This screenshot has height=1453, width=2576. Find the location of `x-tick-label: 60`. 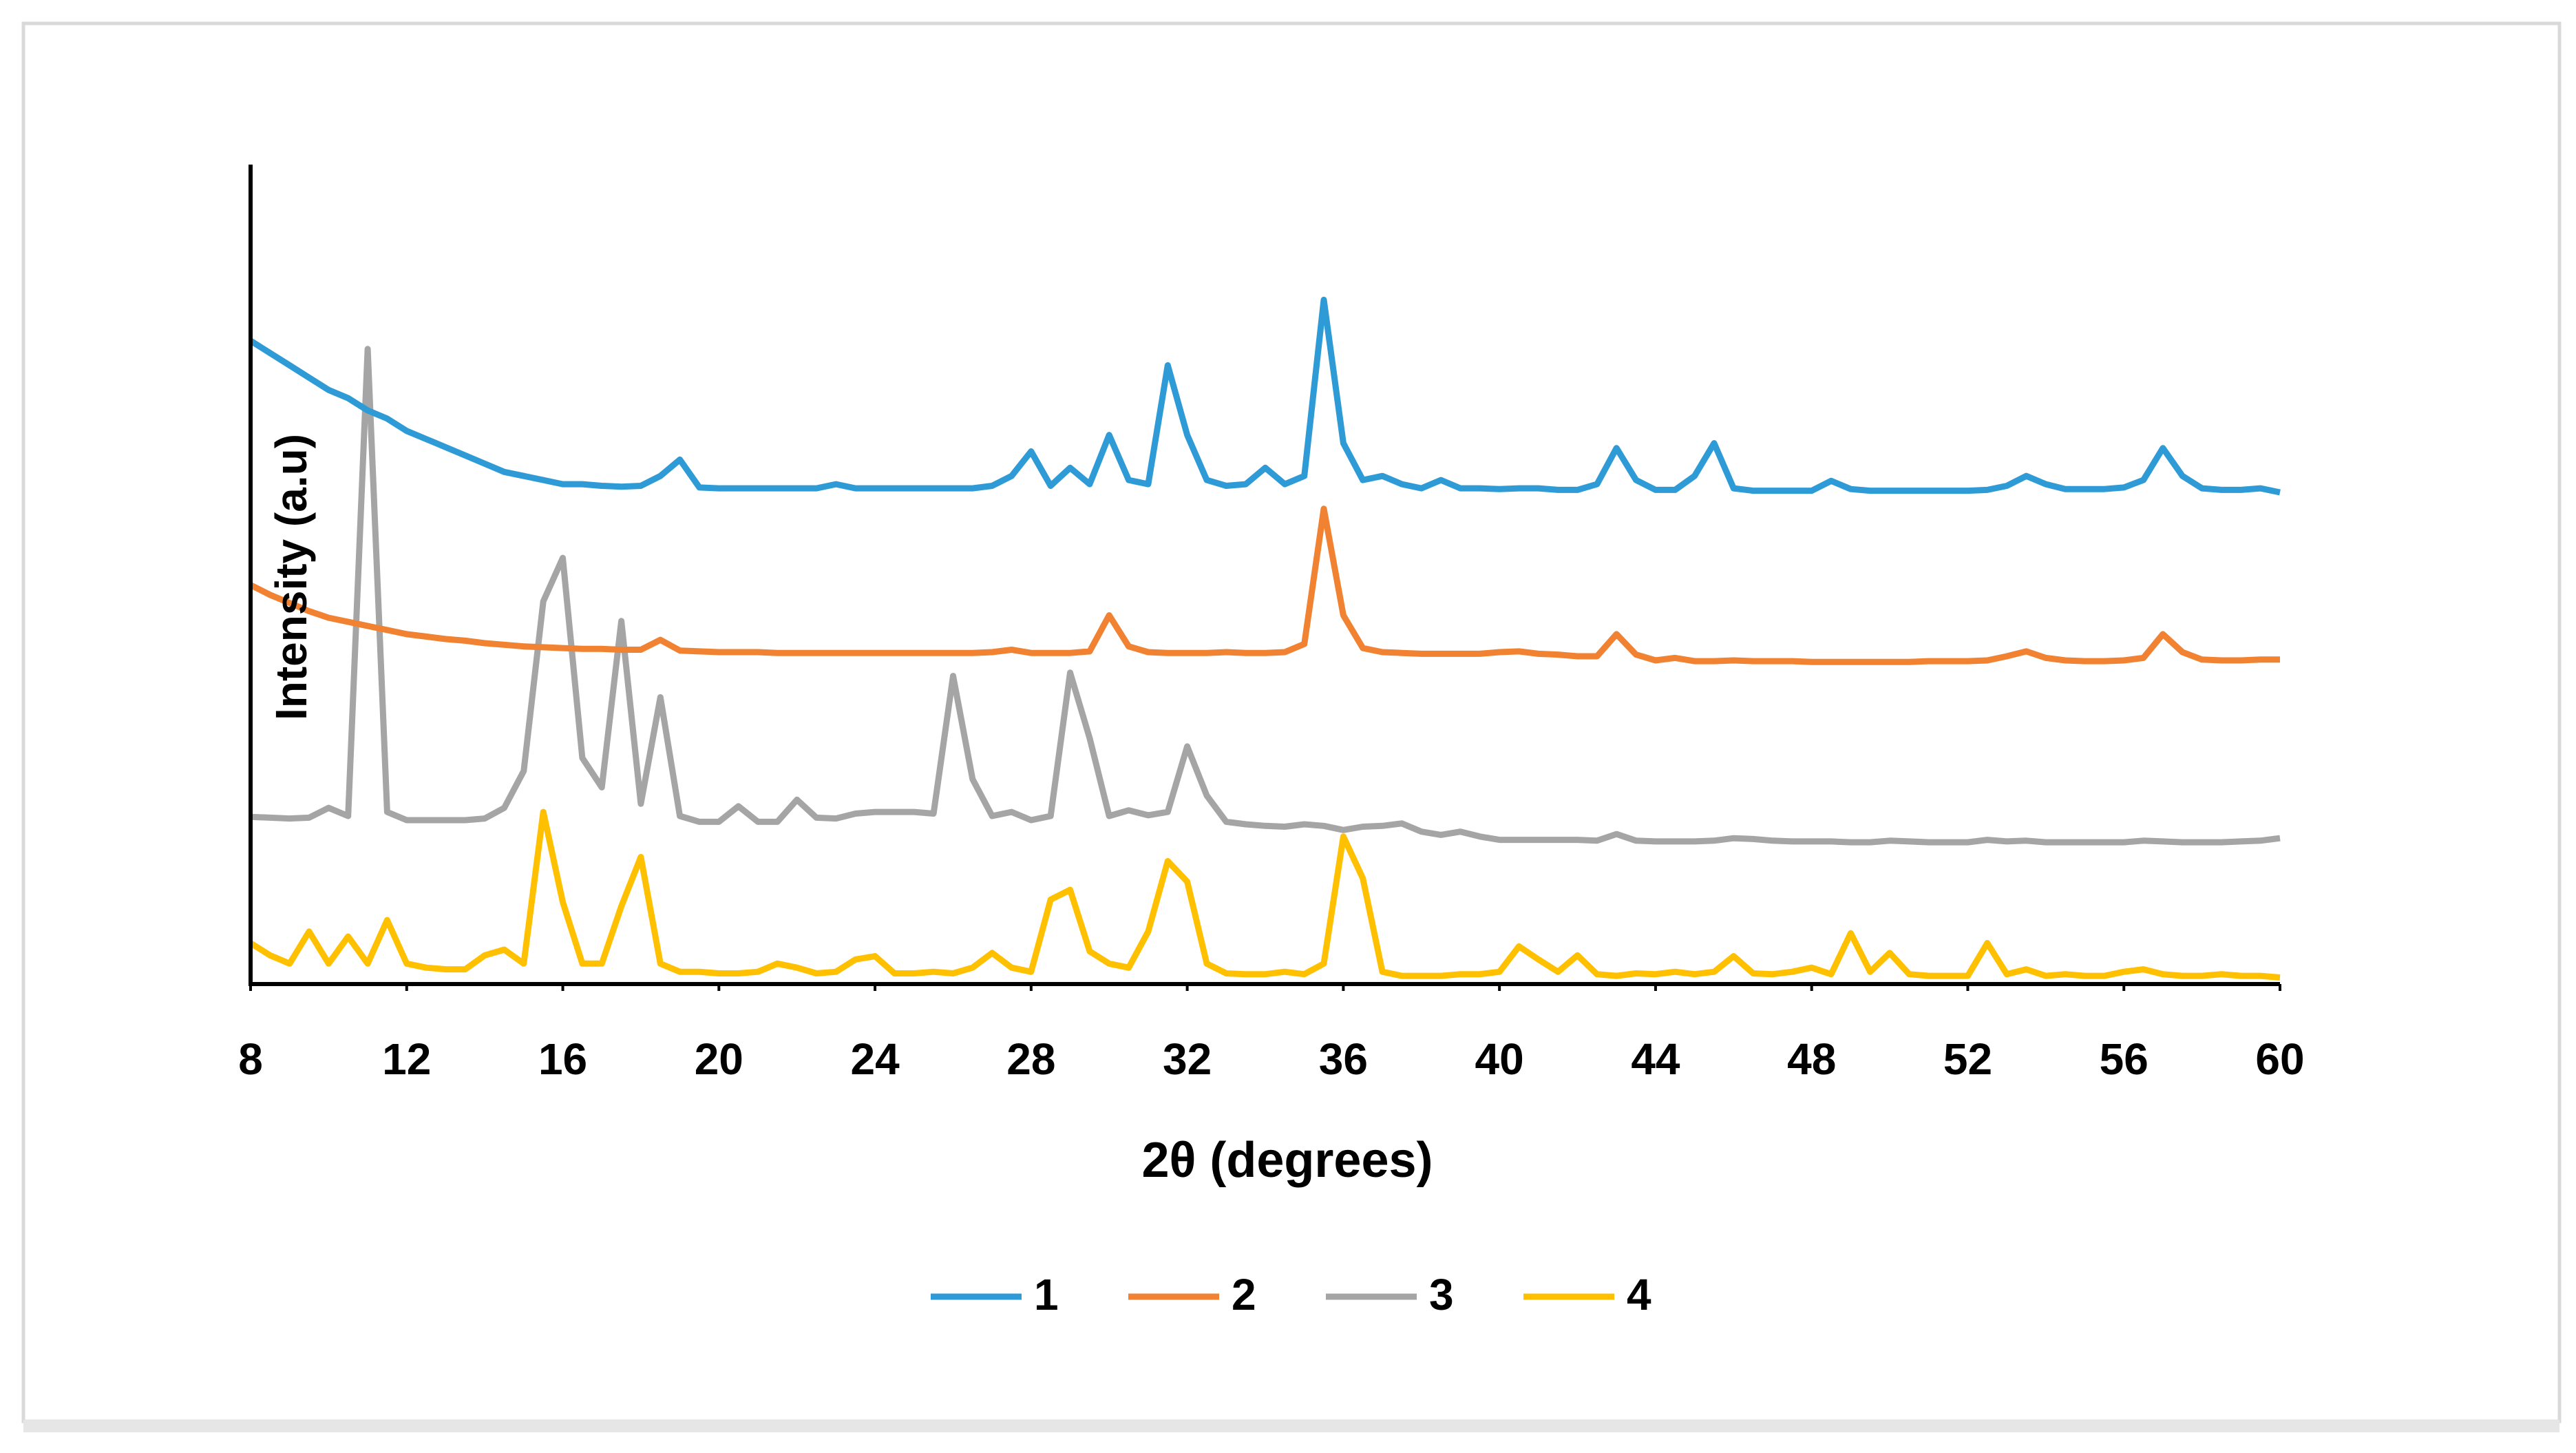

x-tick-label: 60 is located at coordinates (2280, 1059).